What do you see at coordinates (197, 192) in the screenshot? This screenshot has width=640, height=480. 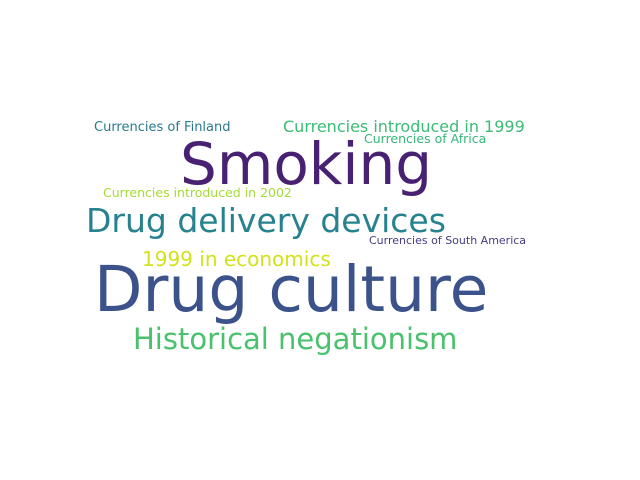 I see `word-currencies-introduced-in-2002: Currencies introduced in 2002` at bounding box center [197, 192].